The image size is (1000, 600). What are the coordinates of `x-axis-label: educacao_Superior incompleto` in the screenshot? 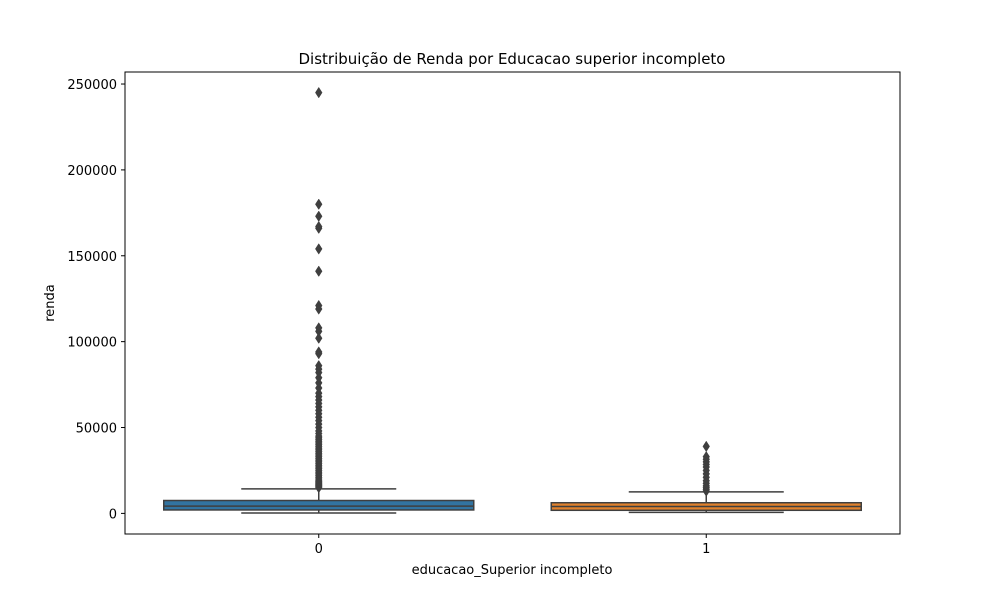 It's located at (512, 570).